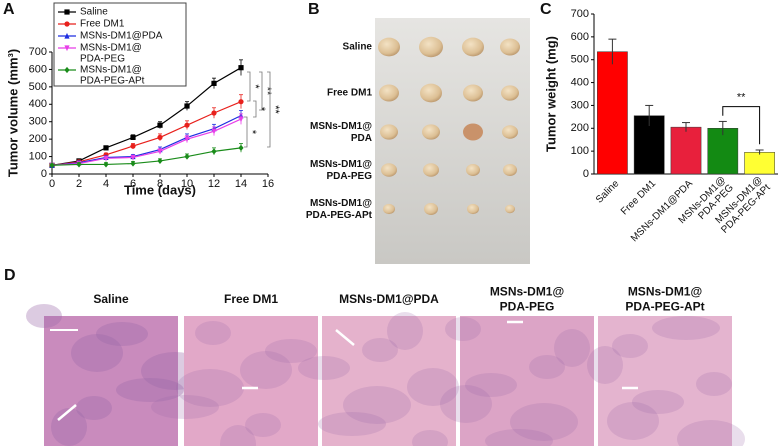 This screenshot has height=446, width=780. Describe the element at coordinates (187, 184) in the screenshot. I see `x-tick-label: 10` at that location.